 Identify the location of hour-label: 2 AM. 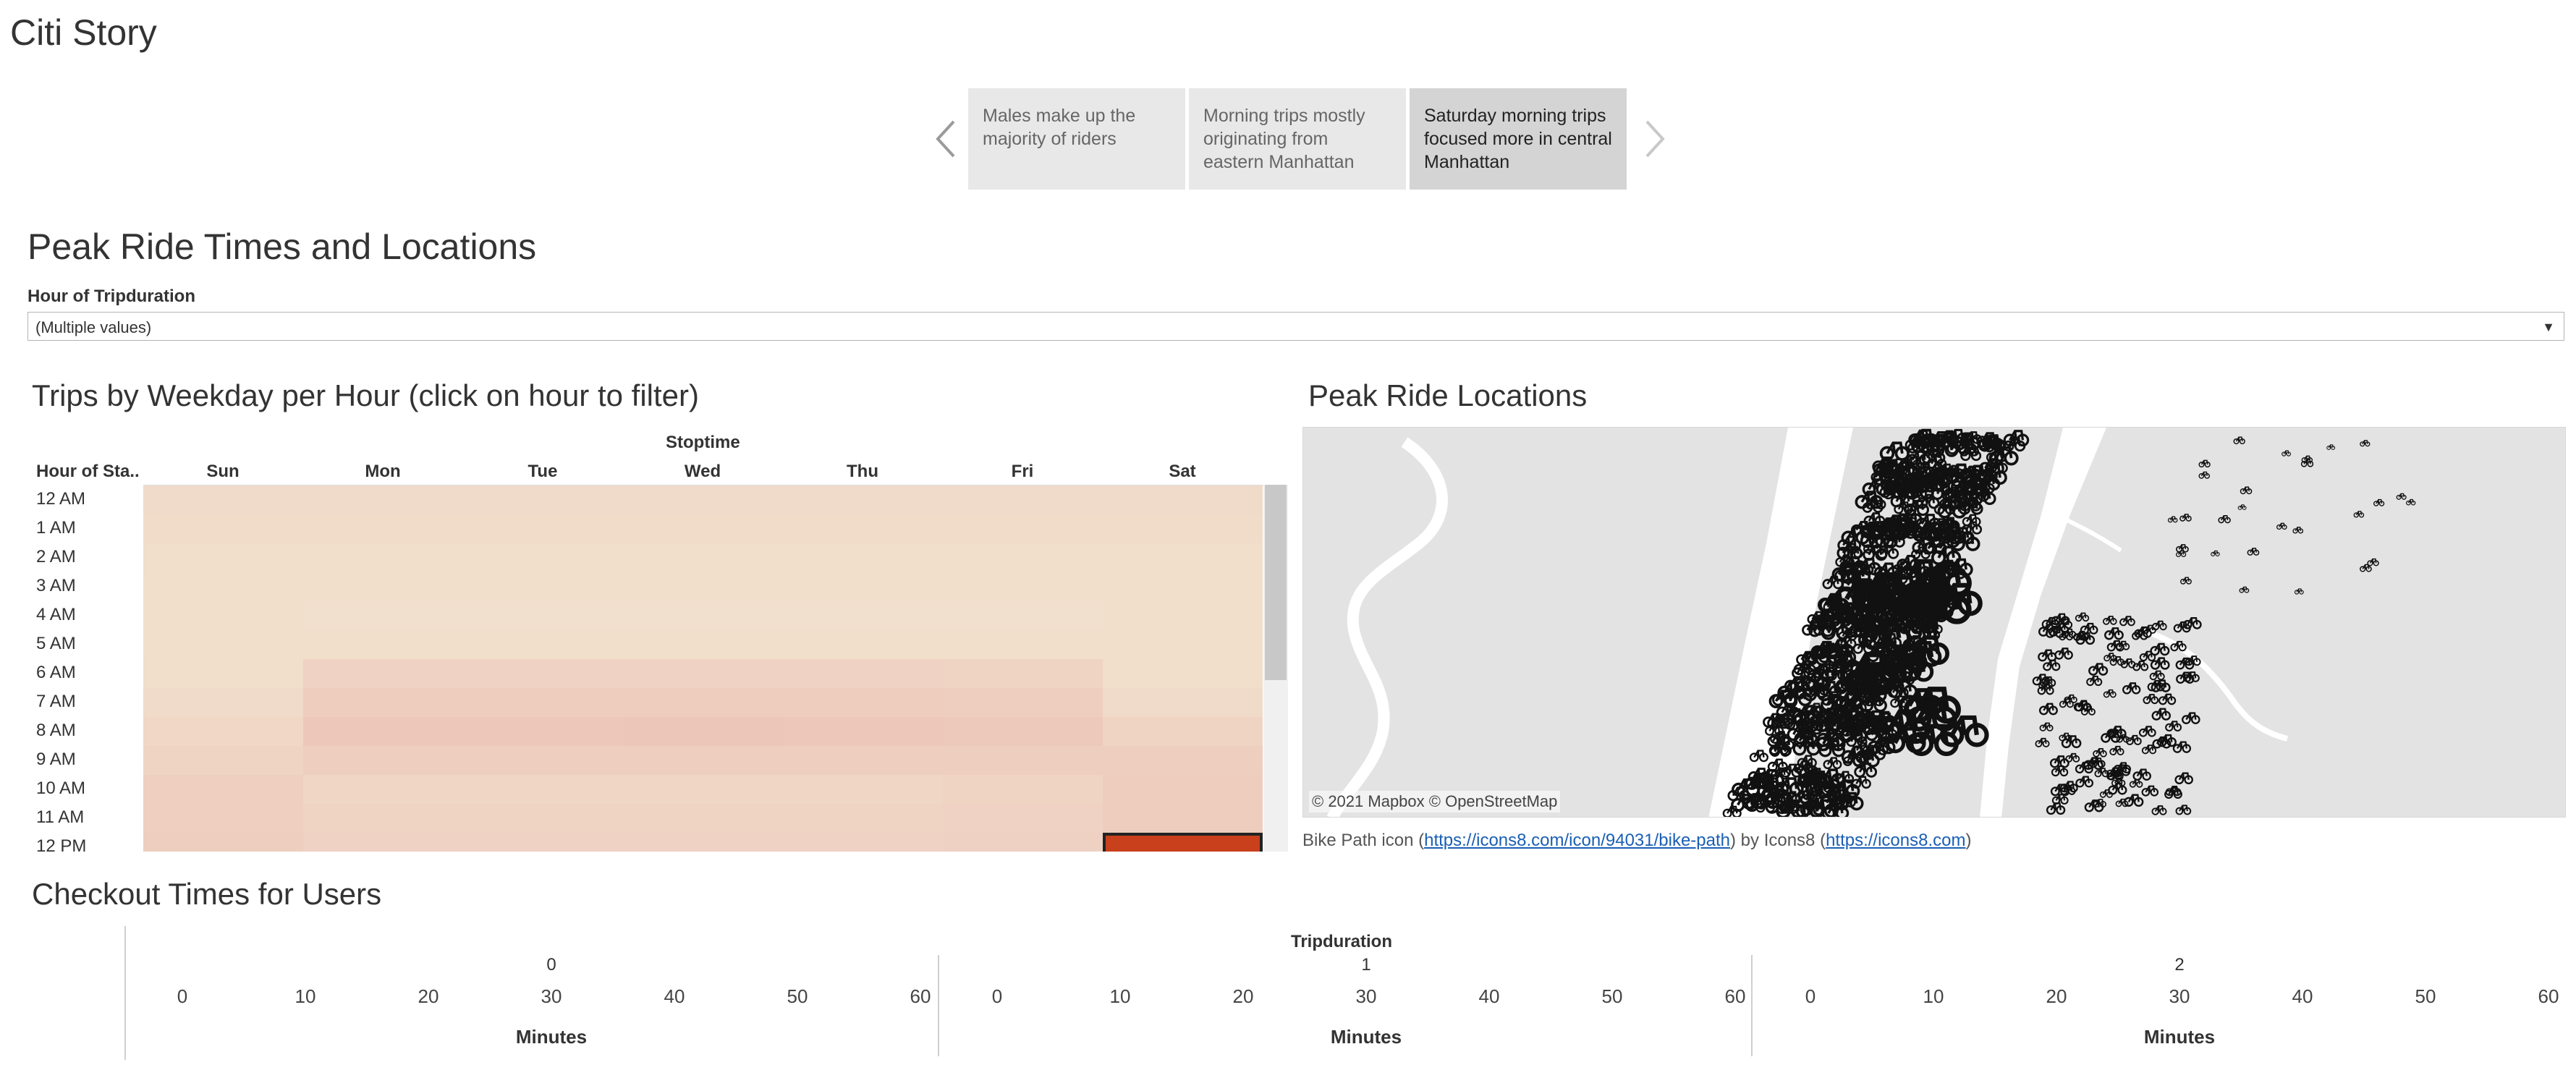
(56, 556).